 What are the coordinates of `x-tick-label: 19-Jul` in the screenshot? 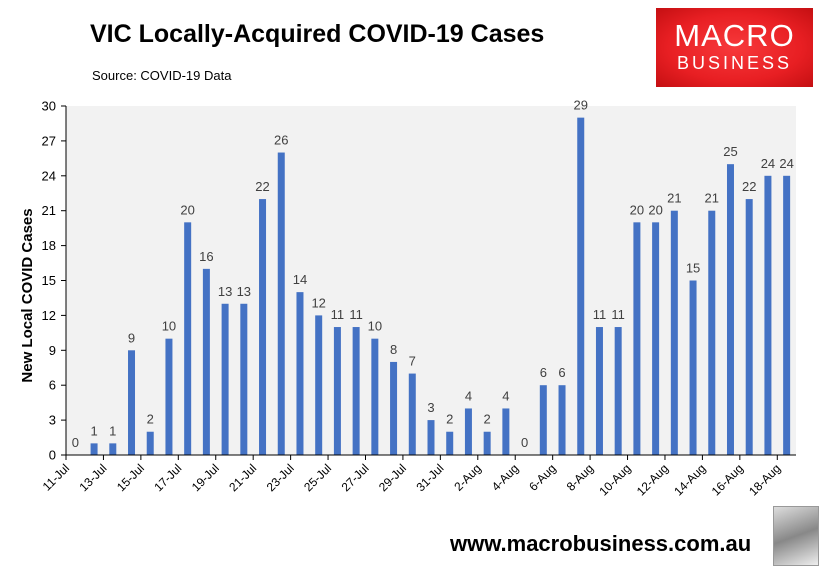 It's located at (205, 477).